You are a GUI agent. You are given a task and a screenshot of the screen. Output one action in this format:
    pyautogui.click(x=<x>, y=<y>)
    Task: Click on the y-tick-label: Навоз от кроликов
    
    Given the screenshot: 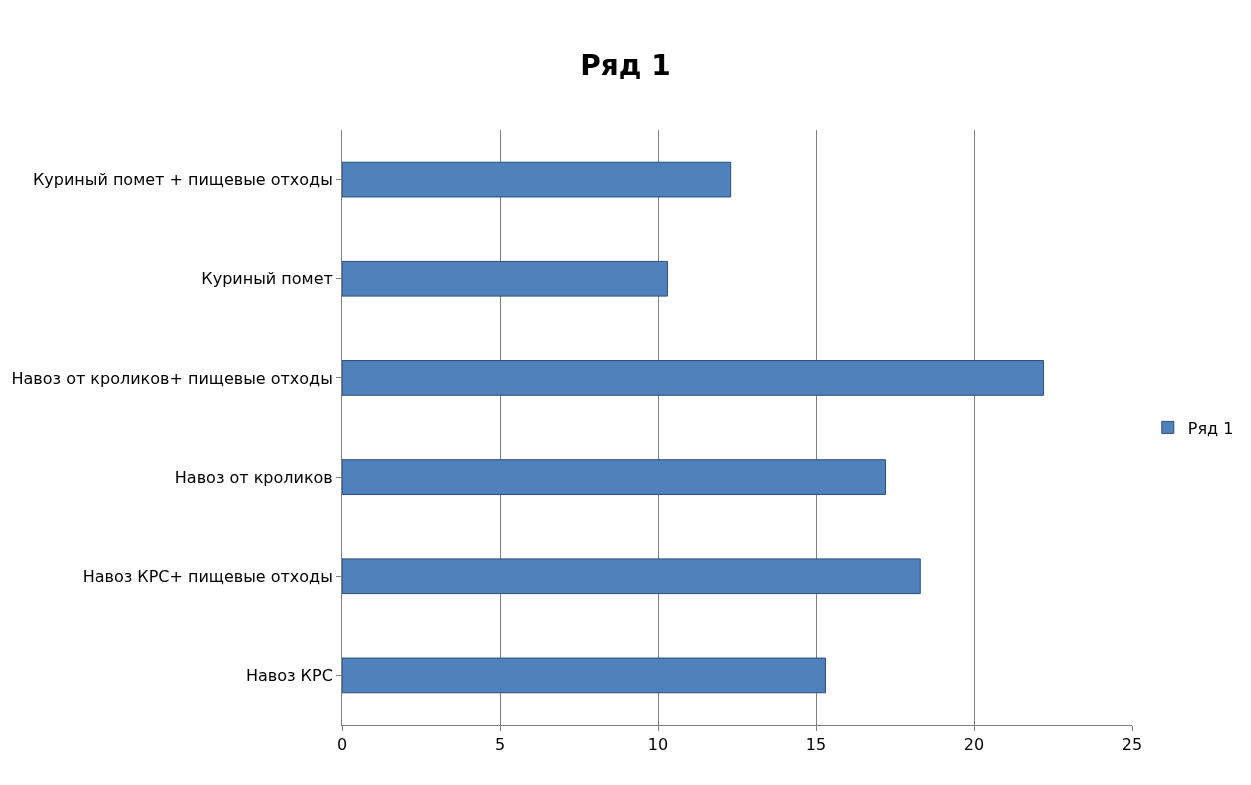 What is the action you would take?
    pyautogui.click(x=253, y=477)
    